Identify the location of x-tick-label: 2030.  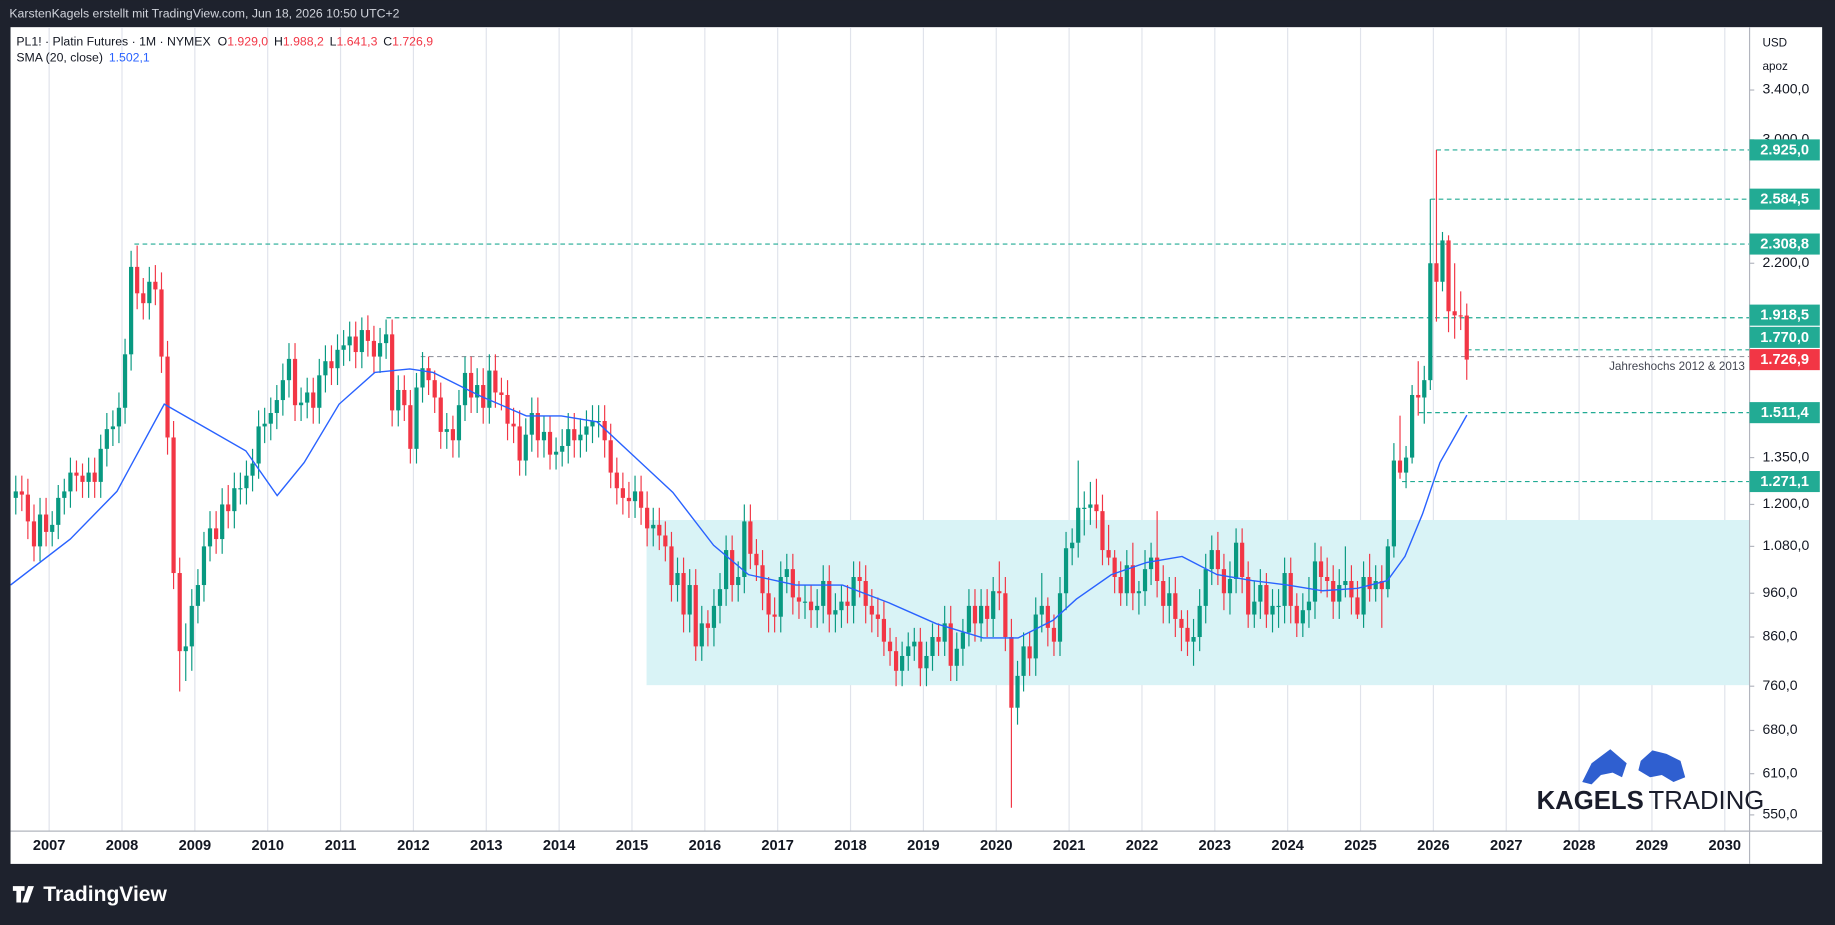
(1725, 846).